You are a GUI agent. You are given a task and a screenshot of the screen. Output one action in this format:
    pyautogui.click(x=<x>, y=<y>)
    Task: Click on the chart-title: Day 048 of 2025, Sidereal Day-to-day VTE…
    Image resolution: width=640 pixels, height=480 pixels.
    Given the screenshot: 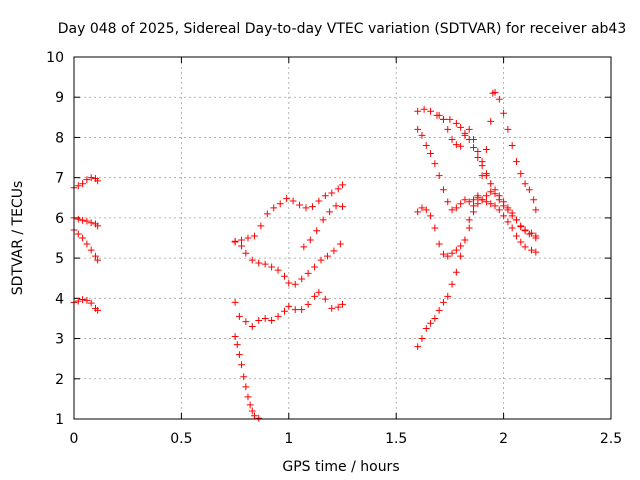 What is the action you would take?
    pyautogui.click(x=342, y=29)
    